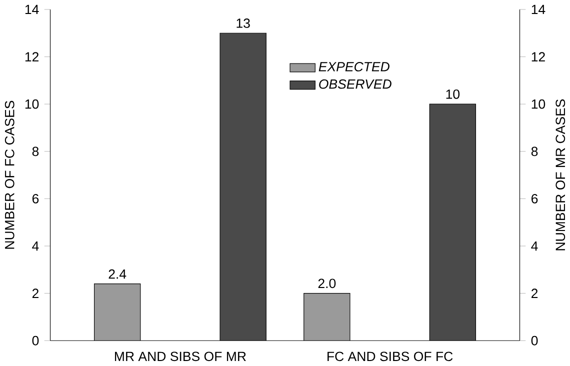 Image resolution: width=570 pixels, height=366 pixels. What do you see at coordinates (534, 341) in the screenshot?
I see `y2-tick-label: 0` at bounding box center [534, 341].